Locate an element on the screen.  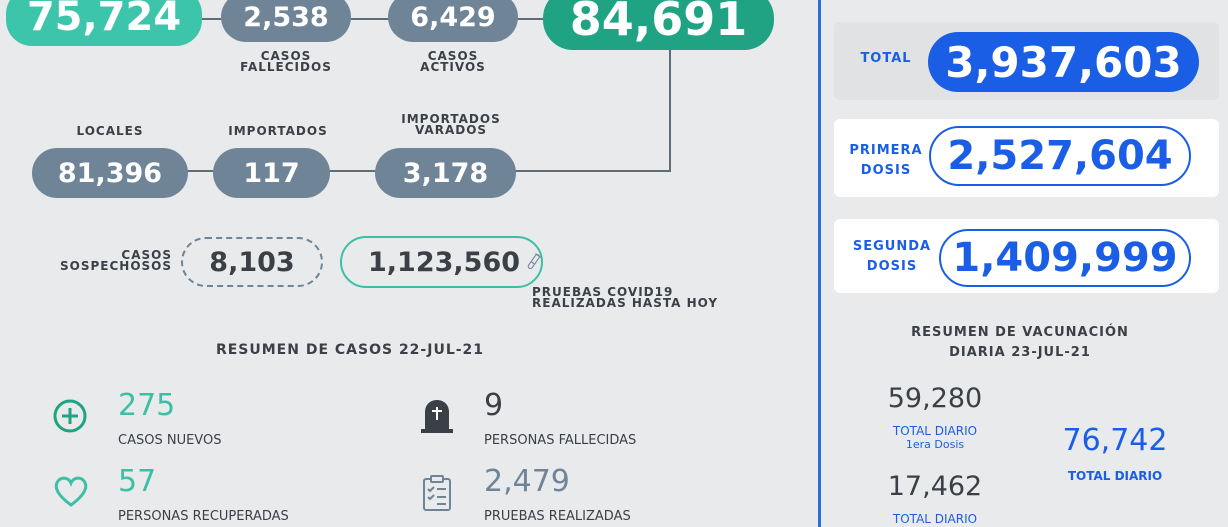
vaccine-second-card is located at coordinates (1026, 256).